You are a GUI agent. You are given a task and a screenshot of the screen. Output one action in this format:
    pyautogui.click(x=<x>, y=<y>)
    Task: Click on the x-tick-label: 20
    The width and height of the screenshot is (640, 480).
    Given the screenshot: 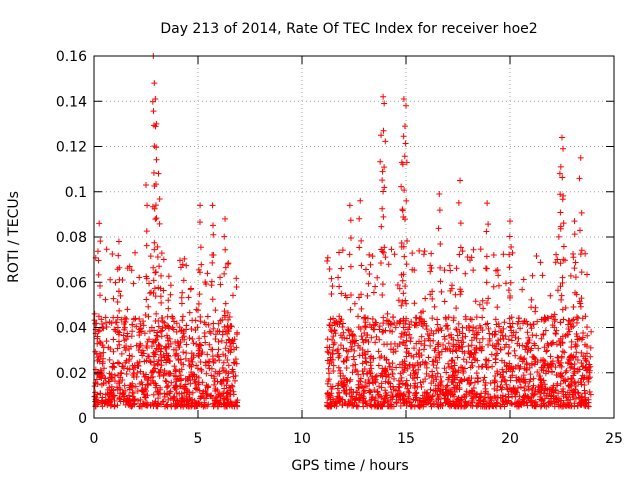 What is the action you would take?
    pyautogui.click(x=510, y=439)
    